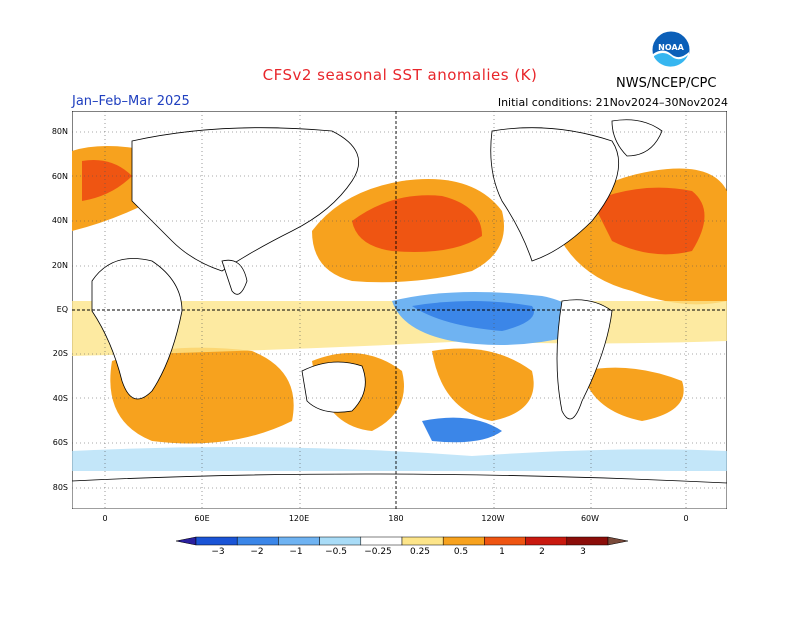 This screenshot has width=800, height=618. Describe the element at coordinates (299, 518) in the screenshot. I see `lon-label-120e: 120E` at that location.